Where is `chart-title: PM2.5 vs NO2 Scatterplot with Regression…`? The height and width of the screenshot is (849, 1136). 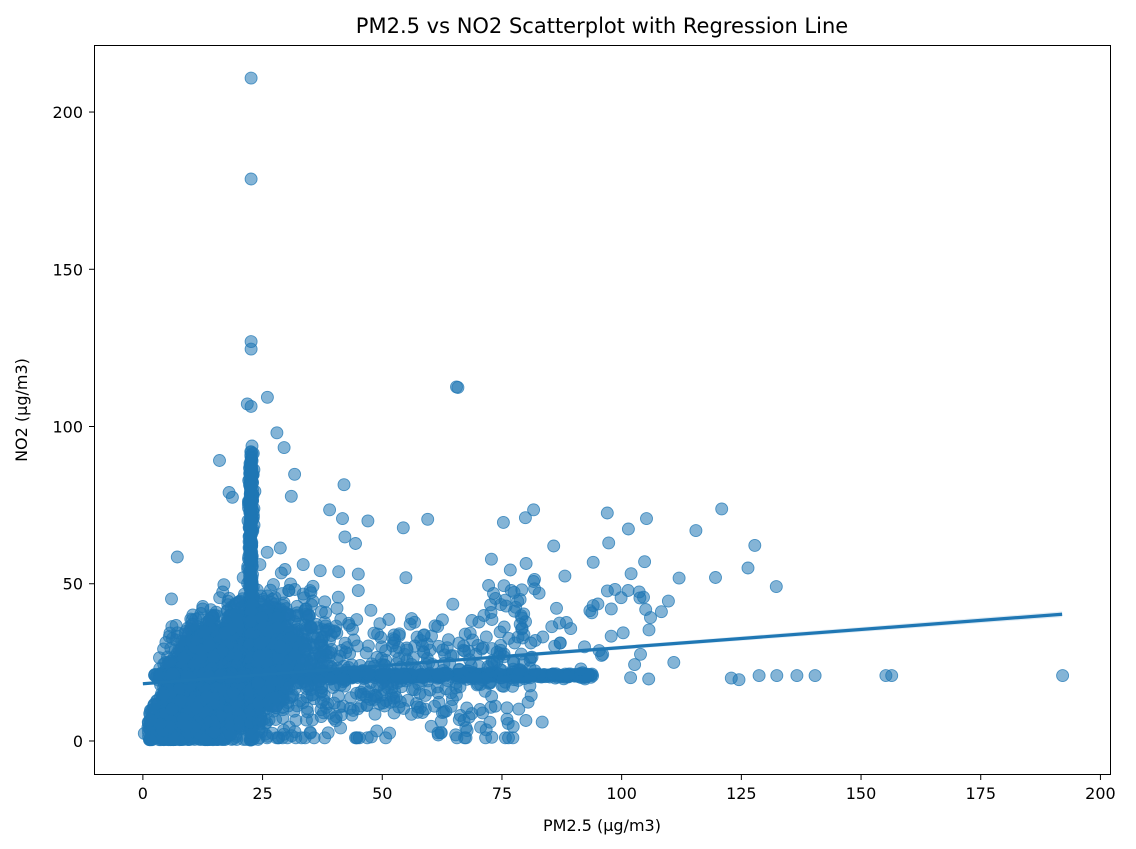
chart-title: PM2.5 vs NO2 Scatterplot with Regression… is located at coordinates (602, 26).